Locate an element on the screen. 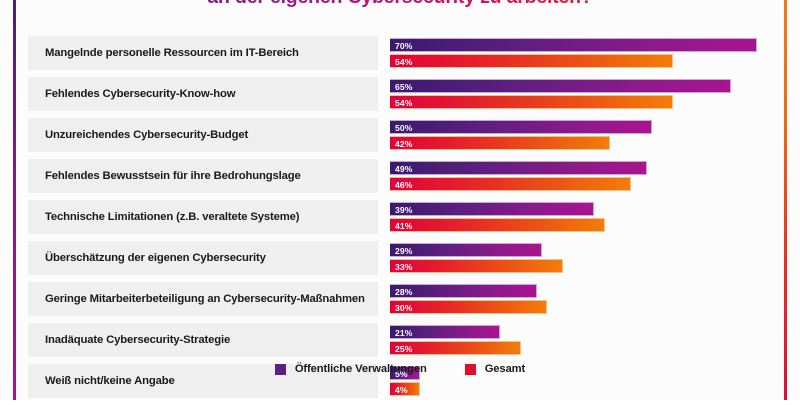 This screenshot has width=800, height=405. bar-row: Fehlendes Cybersecurity-Know-how 65% 54% is located at coordinates (400, 94).